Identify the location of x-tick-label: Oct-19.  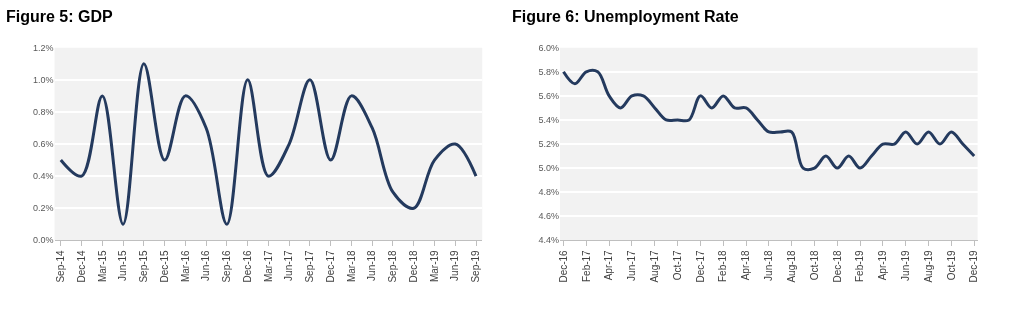
(951, 265).